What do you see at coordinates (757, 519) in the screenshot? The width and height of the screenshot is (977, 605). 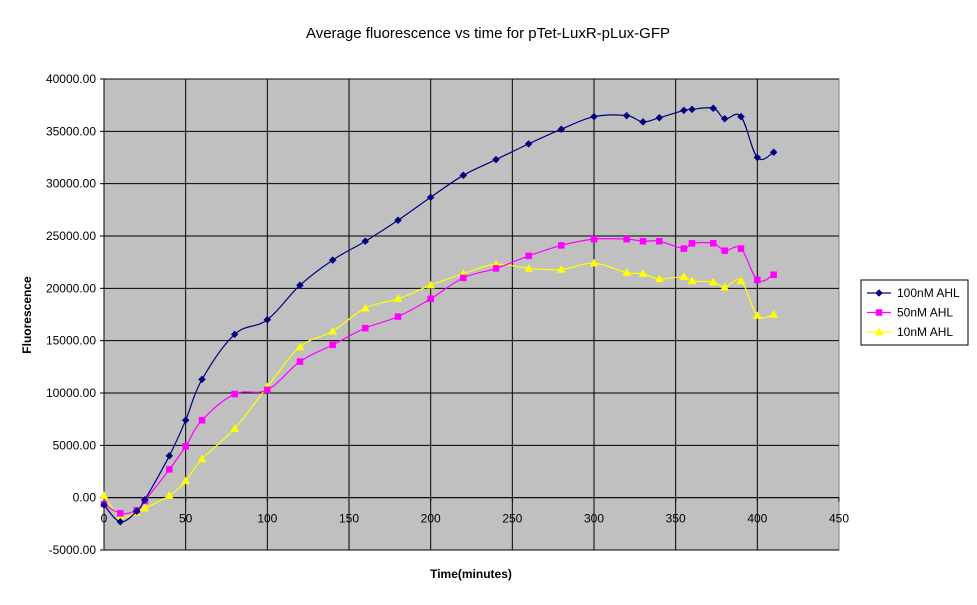 I see `x-tick-label: 400` at bounding box center [757, 519].